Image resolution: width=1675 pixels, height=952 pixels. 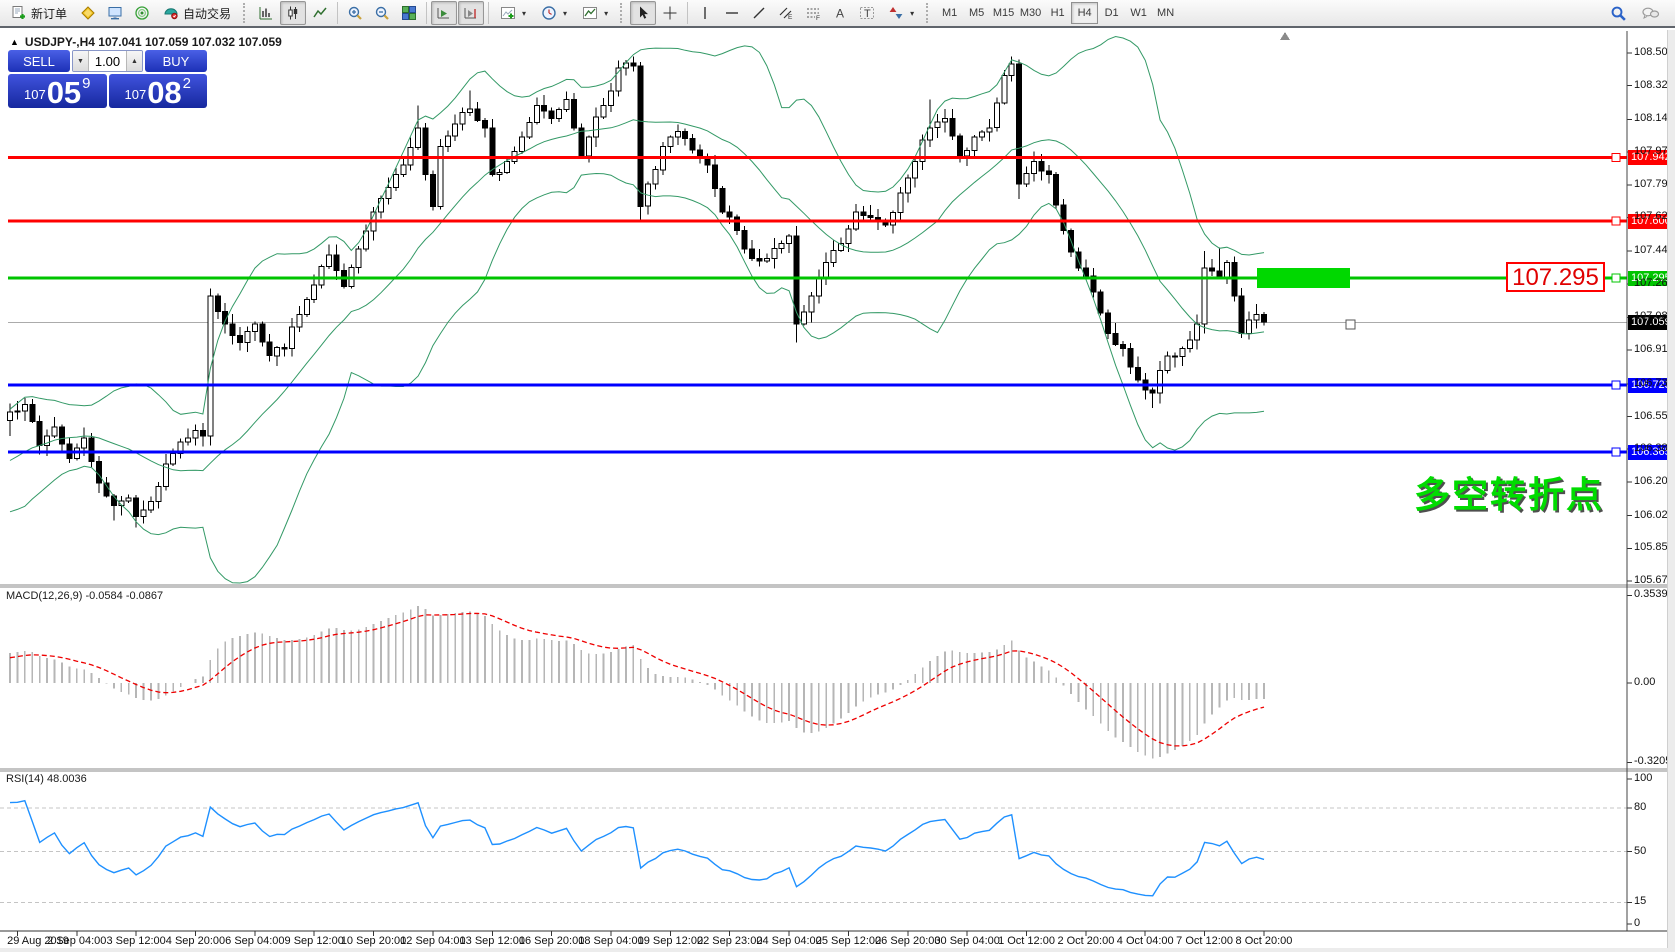 What do you see at coordinates (409, 13) in the screenshot?
I see `tile-windows-button` at bounding box center [409, 13].